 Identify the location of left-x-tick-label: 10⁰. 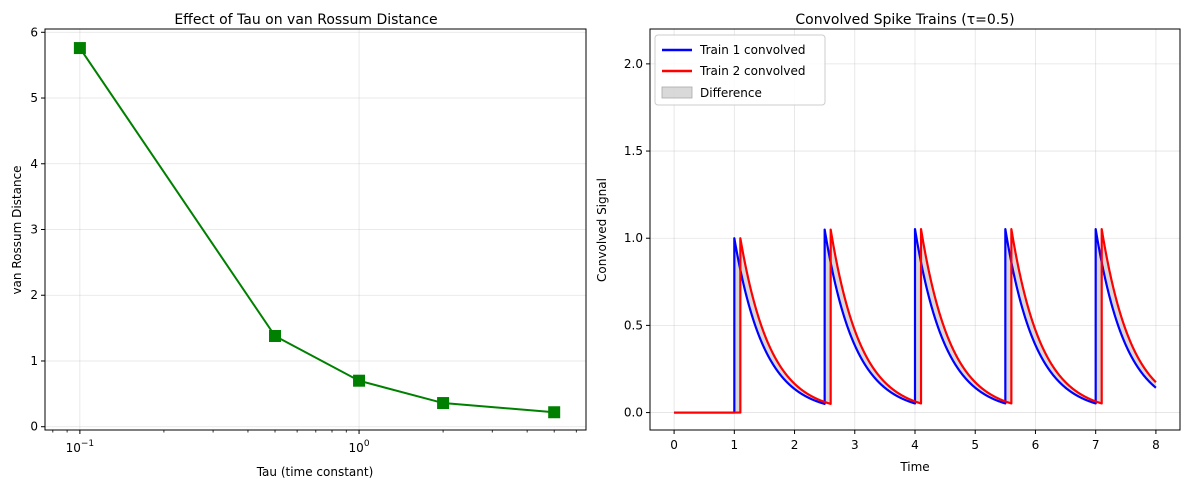
(359, 447).